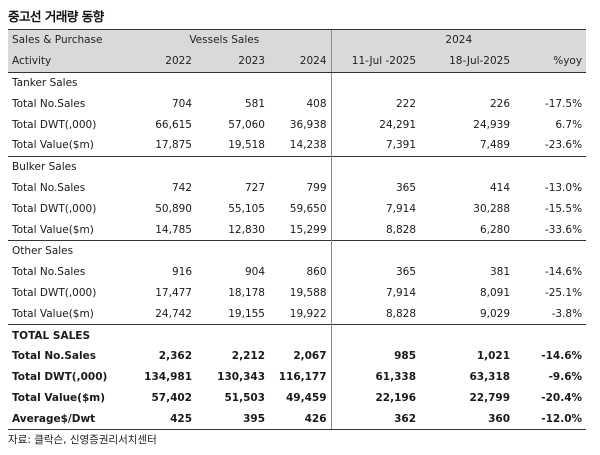  Describe the element at coordinates (157, 419) in the screenshot. I see `cell-2022: 425` at that location.